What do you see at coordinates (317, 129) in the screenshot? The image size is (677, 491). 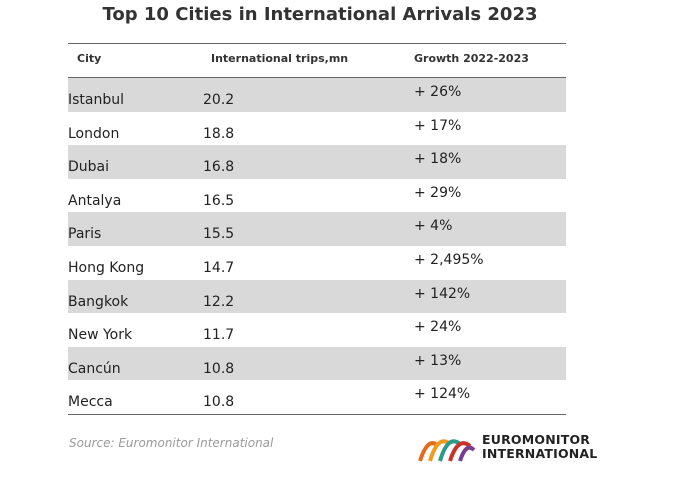 I see `table-row: London 18.8 + 17%` at bounding box center [317, 129].